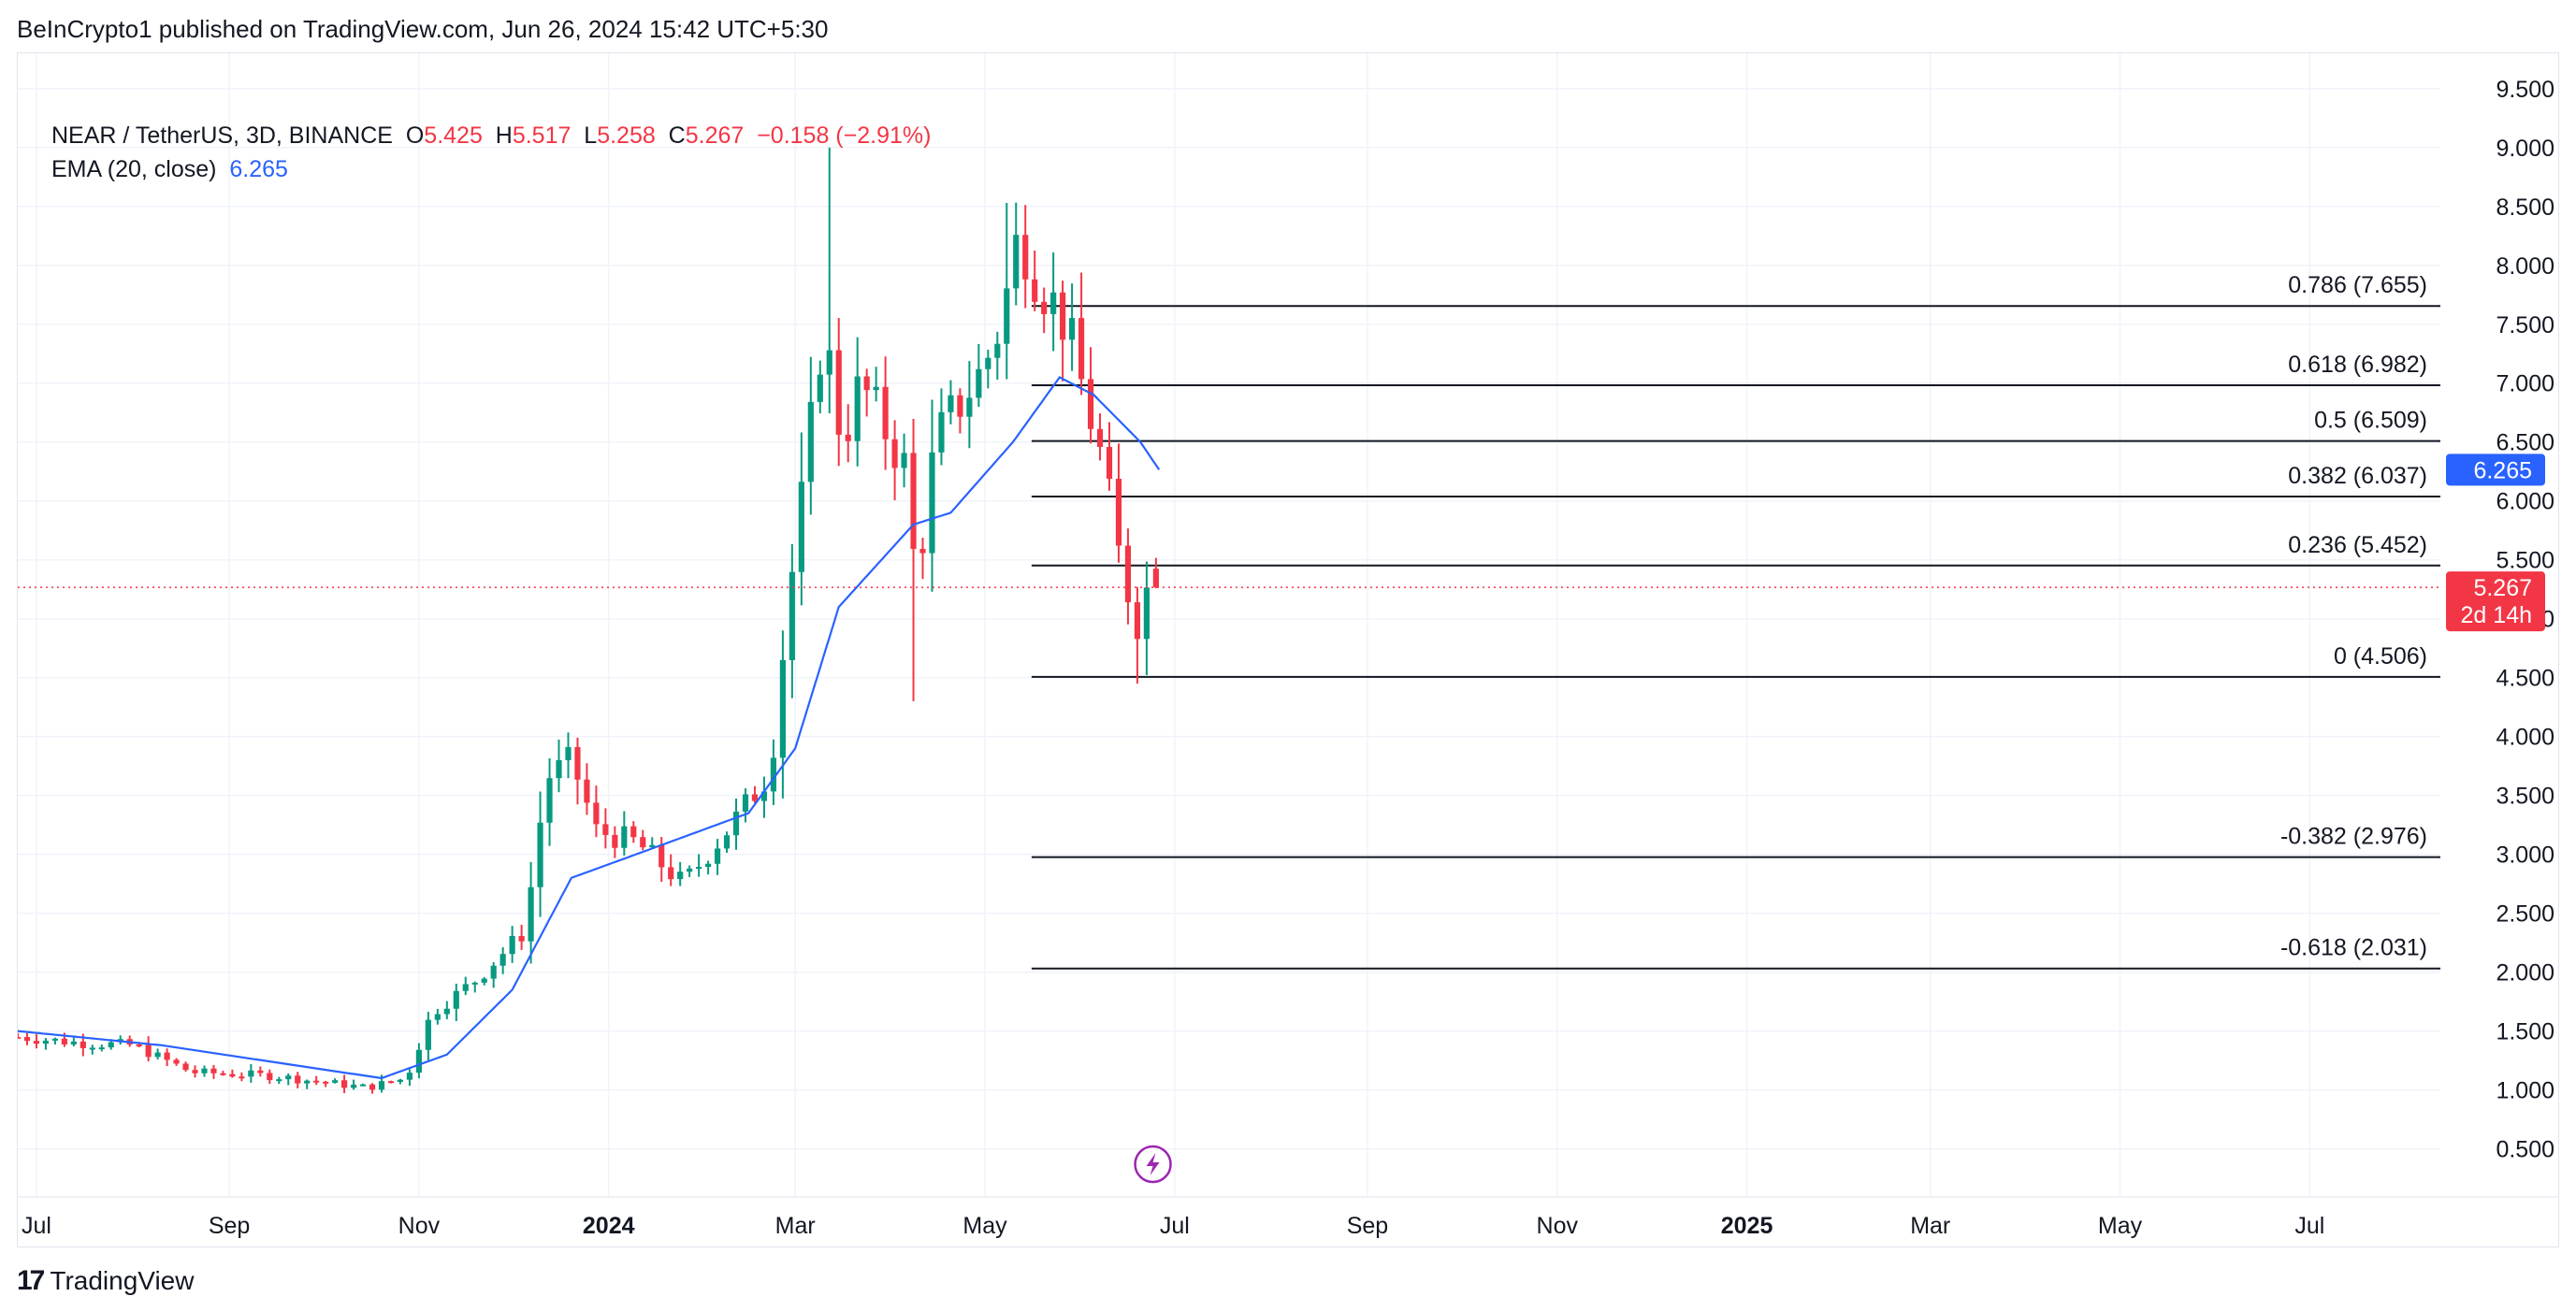 The width and height of the screenshot is (2576, 1311). I want to click on change-value: −0.158 (−2.91%), so click(844, 135).